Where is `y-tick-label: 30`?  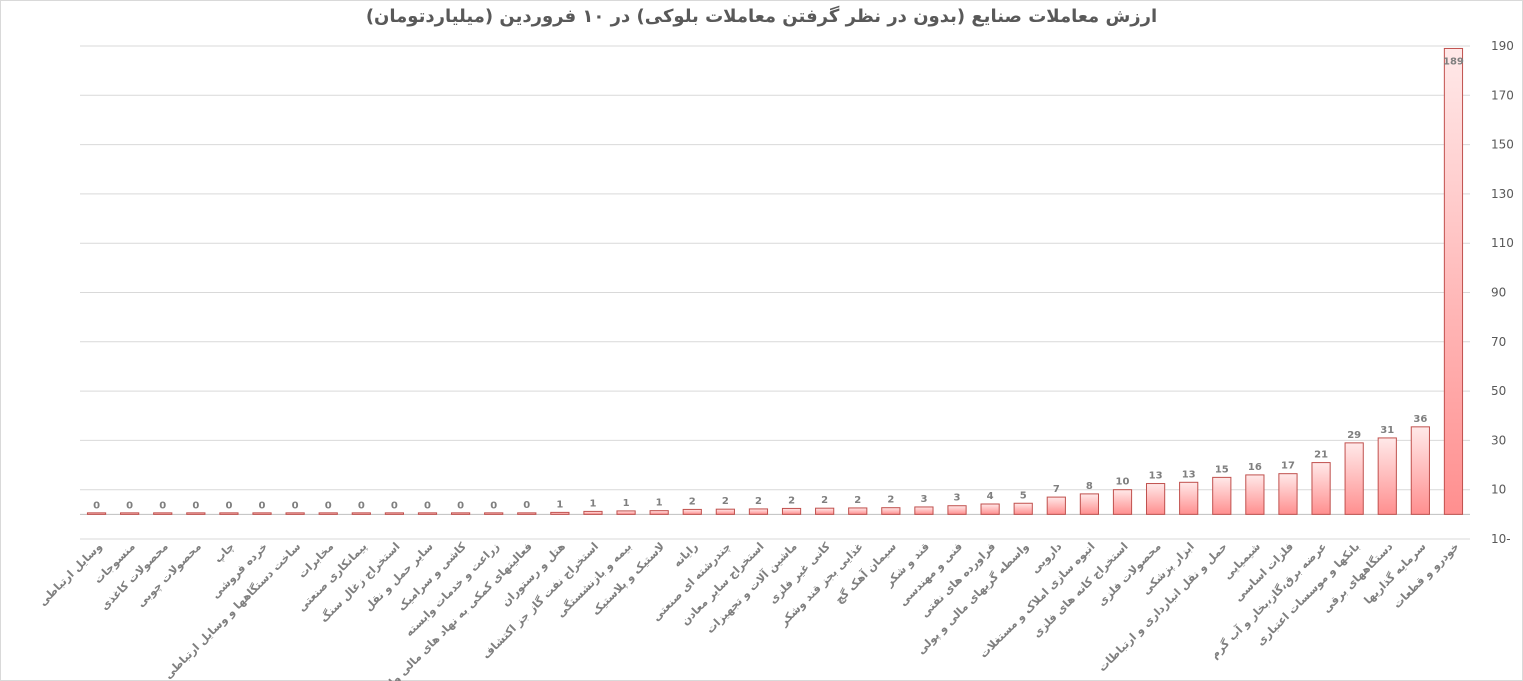
y-tick-label: 30 is located at coordinates (1498, 440).